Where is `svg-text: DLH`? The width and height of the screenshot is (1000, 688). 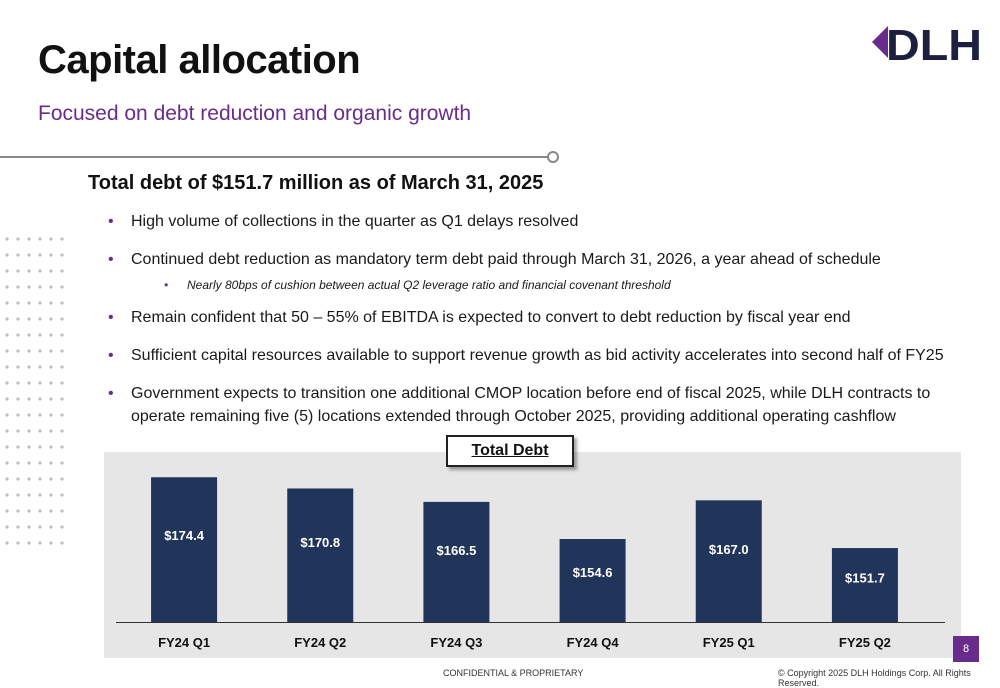 svg-text: DLH is located at coordinates (934, 42).